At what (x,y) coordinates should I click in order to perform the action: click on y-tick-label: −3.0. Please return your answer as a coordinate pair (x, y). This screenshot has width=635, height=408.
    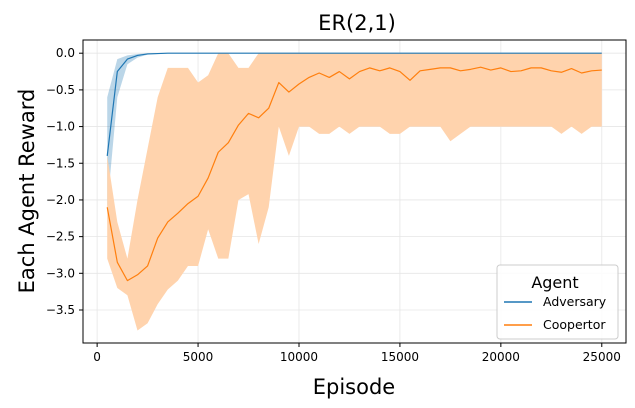
    Looking at the image, I should click on (60, 273).